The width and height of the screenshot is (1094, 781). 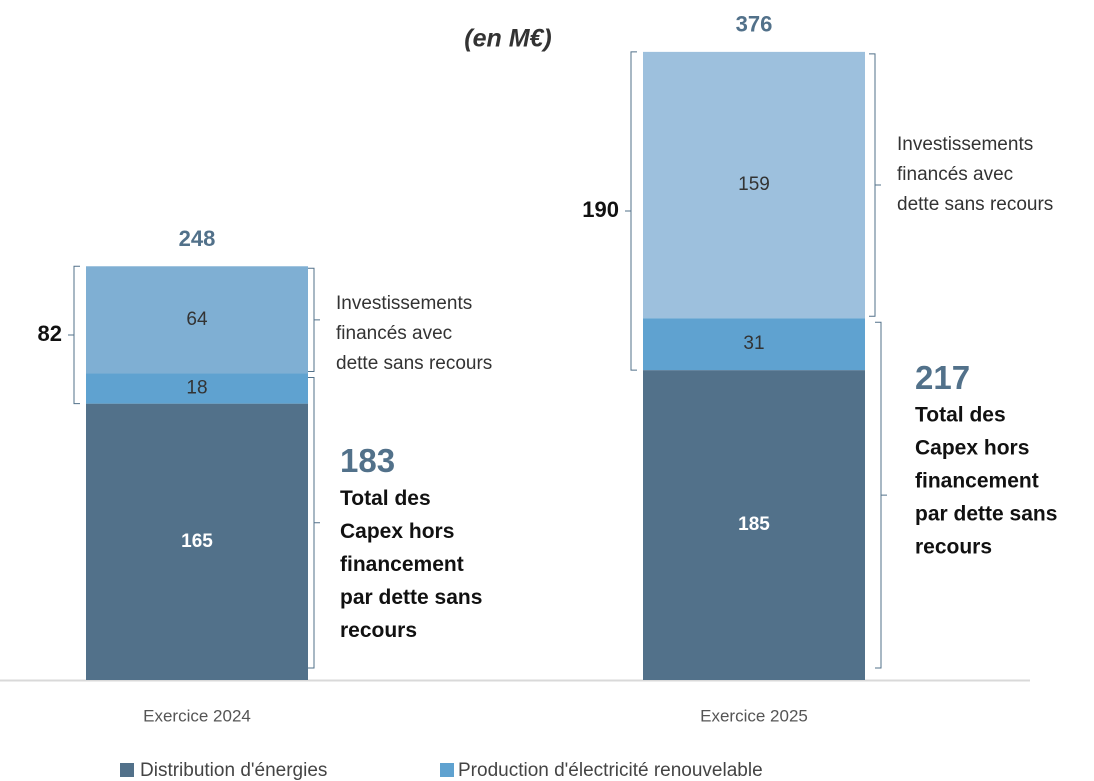 What do you see at coordinates (367, 460) in the screenshot?
I see `capex-total: 183` at bounding box center [367, 460].